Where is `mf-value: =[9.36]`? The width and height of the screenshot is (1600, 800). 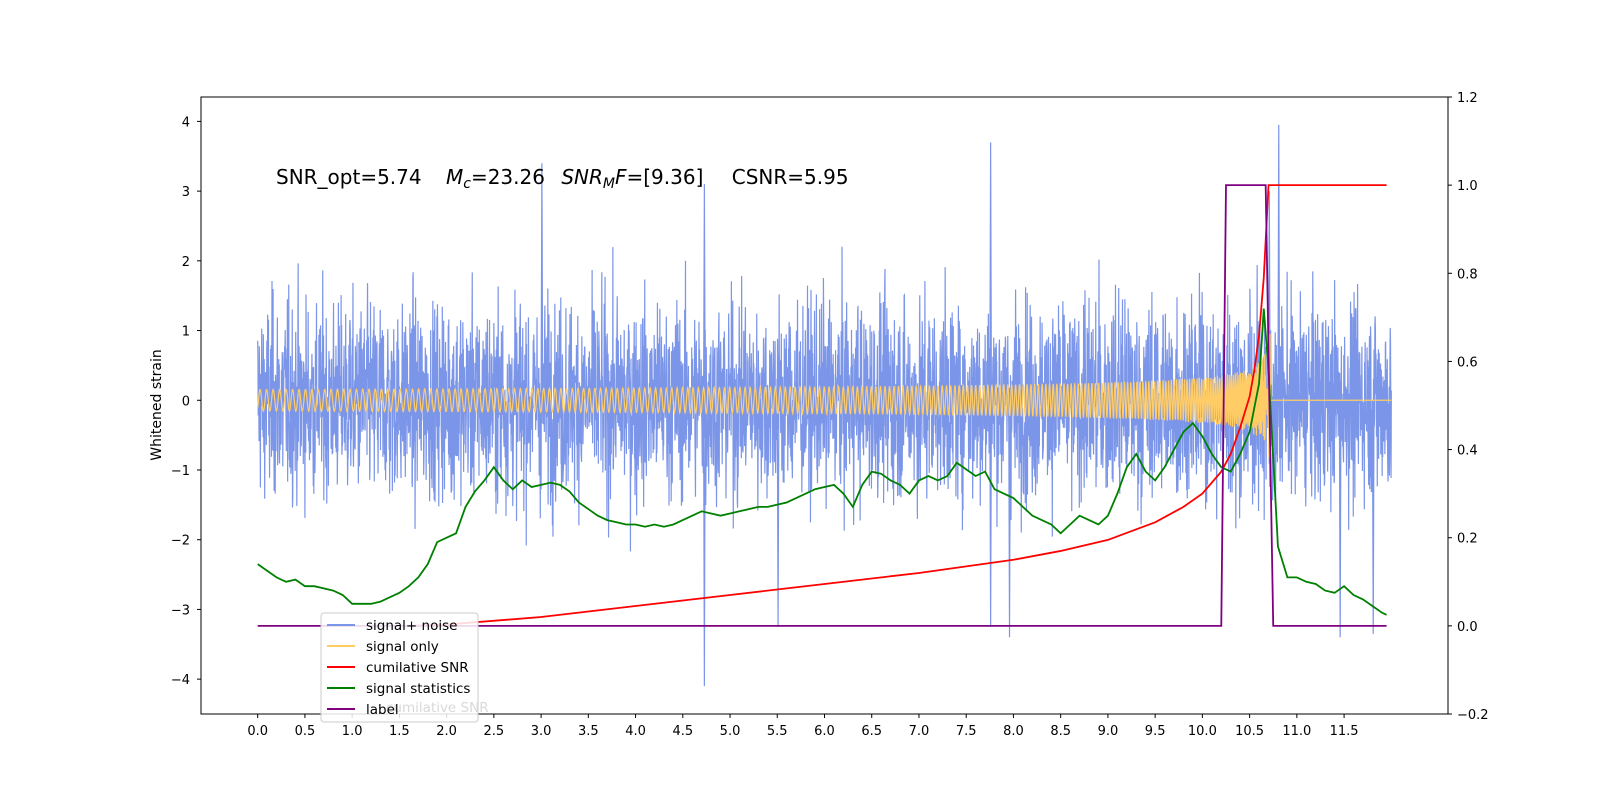 mf-value: =[9.36] is located at coordinates (665, 177).